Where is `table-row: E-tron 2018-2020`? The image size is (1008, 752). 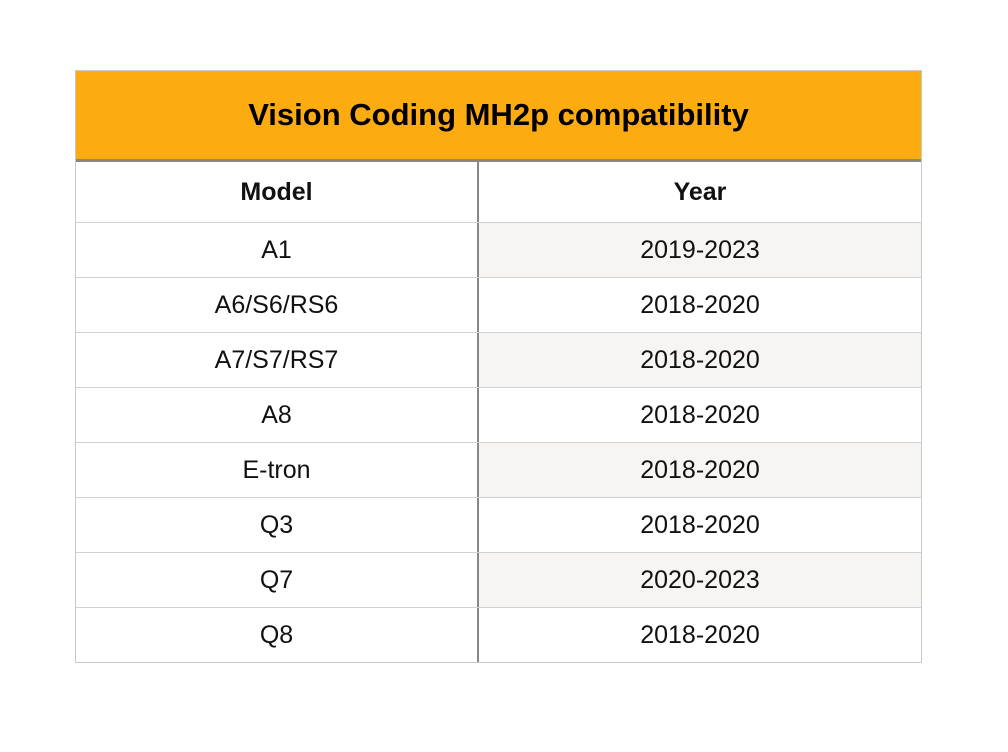
table-row: E-tron 2018-2020 is located at coordinates (498, 469).